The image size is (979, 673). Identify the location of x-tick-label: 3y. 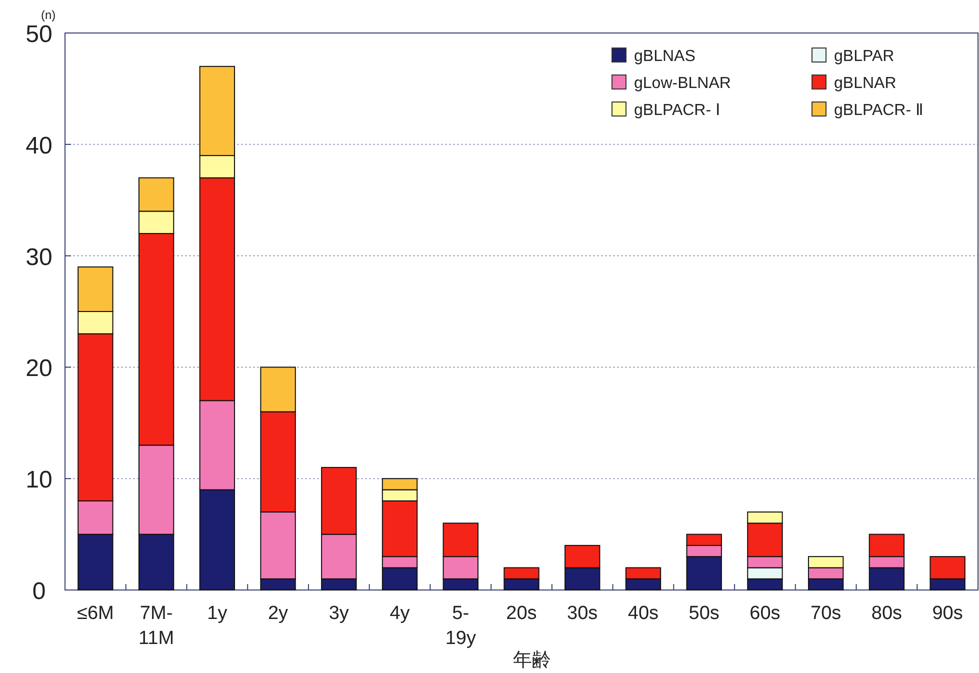
(339, 613).